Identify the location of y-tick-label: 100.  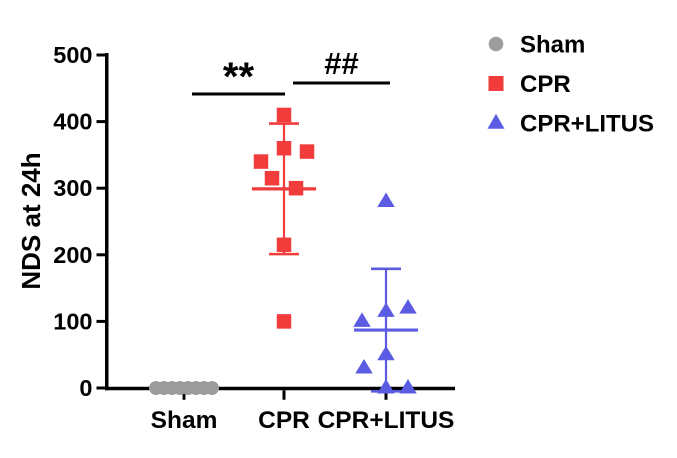
(72, 321).